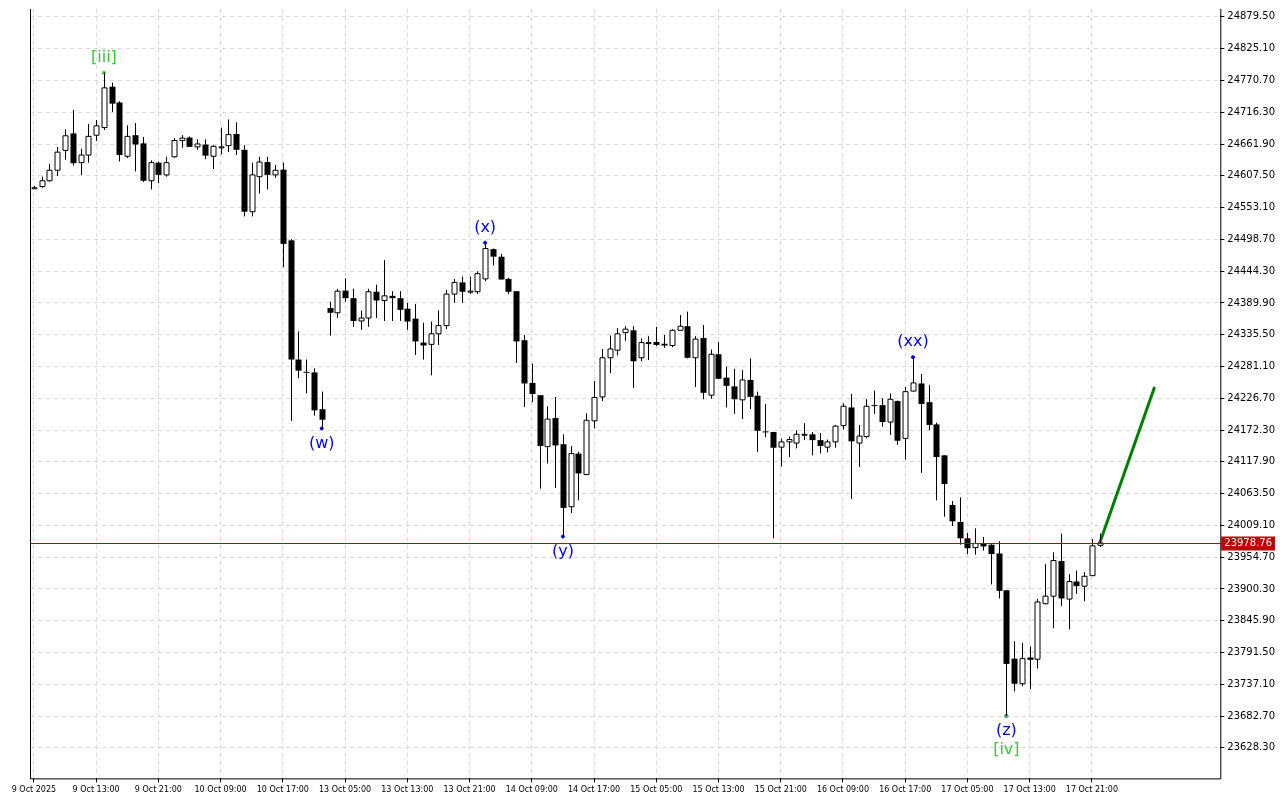  Describe the element at coordinates (103, 56) in the screenshot. I see `data-label: [iii]` at that location.